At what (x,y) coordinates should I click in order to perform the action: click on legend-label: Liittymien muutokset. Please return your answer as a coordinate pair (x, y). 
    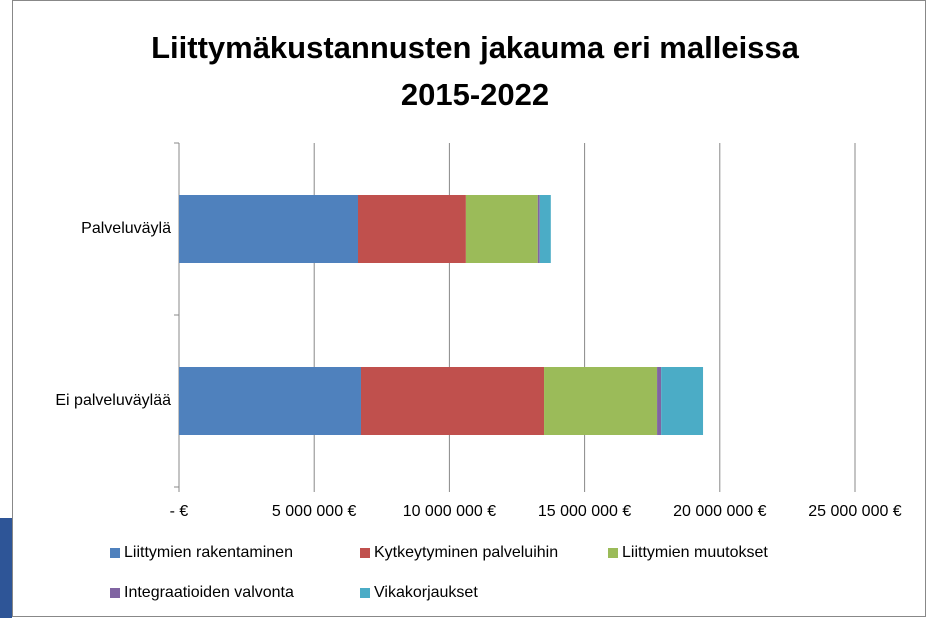
    Looking at the image, I should click on (695, 552).